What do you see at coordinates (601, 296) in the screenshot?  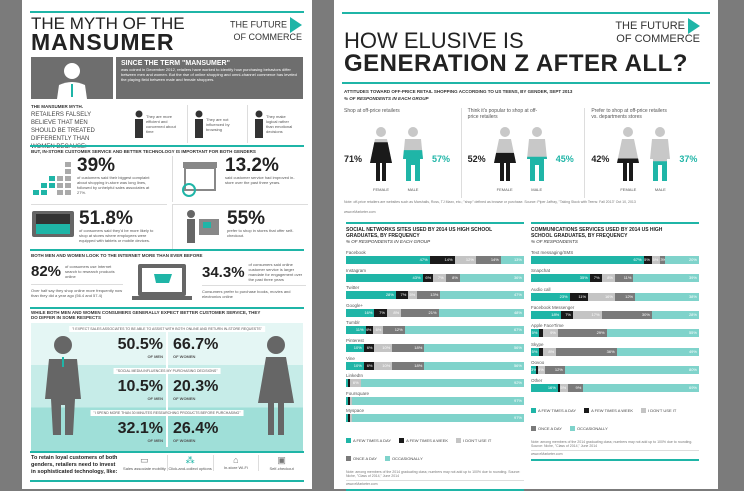 I see `bar-segment-i-don-t-use-it: 16%` at bounding box center [601, 296].